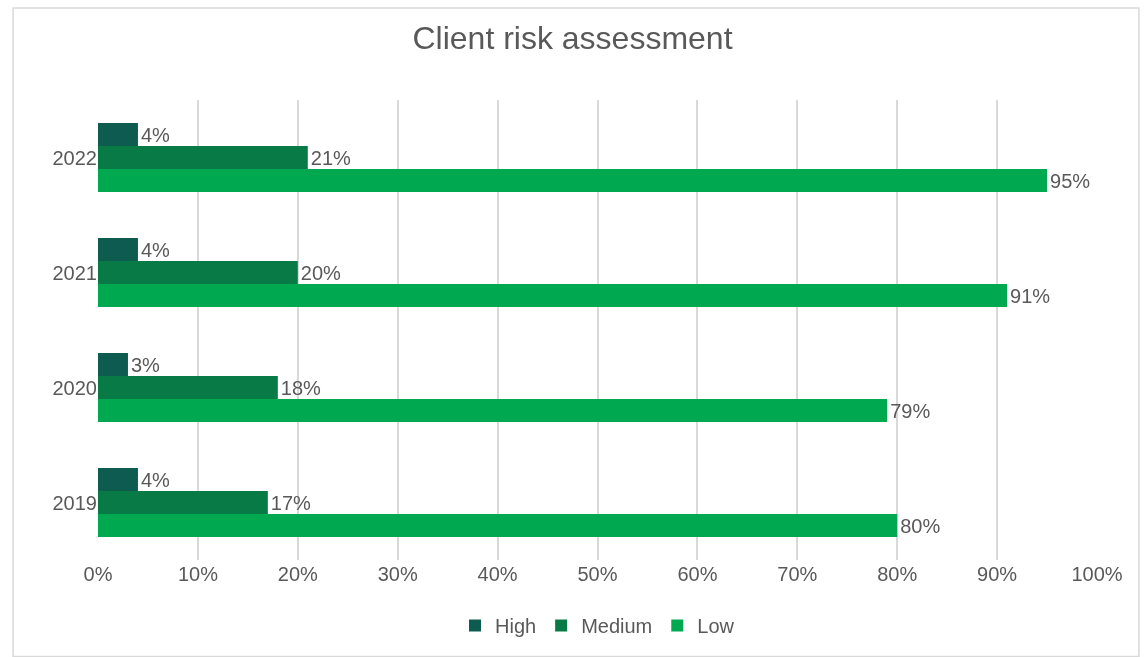 Image resolution: width=1145 pixels, height=657 pixels. Describe the element at coordinates (74, 387) in the screenshot. I see `y-tick-label: 2020` at that location.